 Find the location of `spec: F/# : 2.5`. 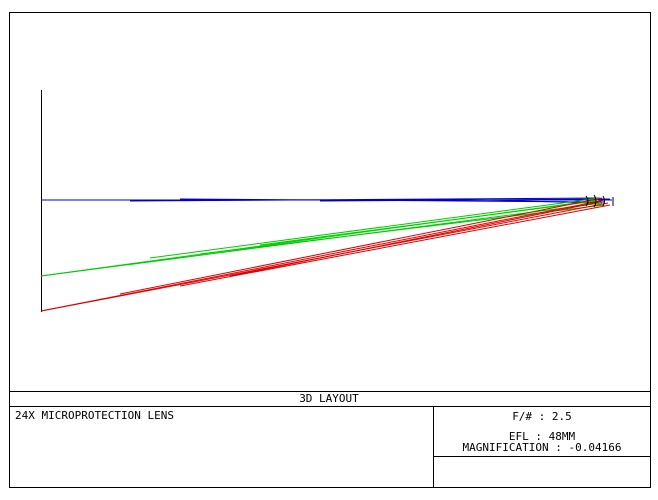

spec: F/# : 2.5 is located at coordinates (542, 416).